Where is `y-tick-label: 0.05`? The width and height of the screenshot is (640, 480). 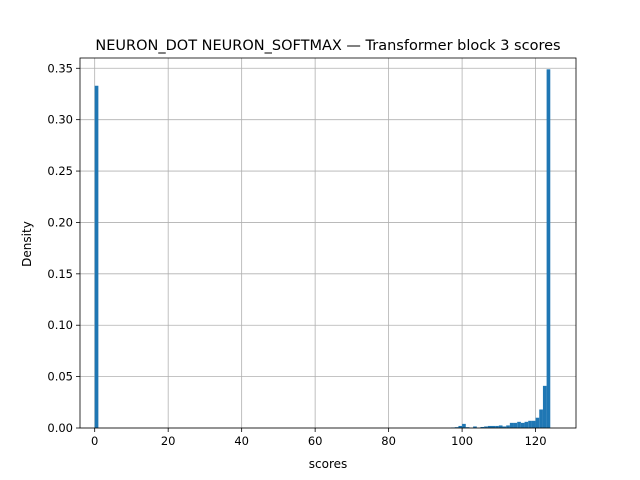 y-tick-label: 0.05 is located at coordinates (60, 377).